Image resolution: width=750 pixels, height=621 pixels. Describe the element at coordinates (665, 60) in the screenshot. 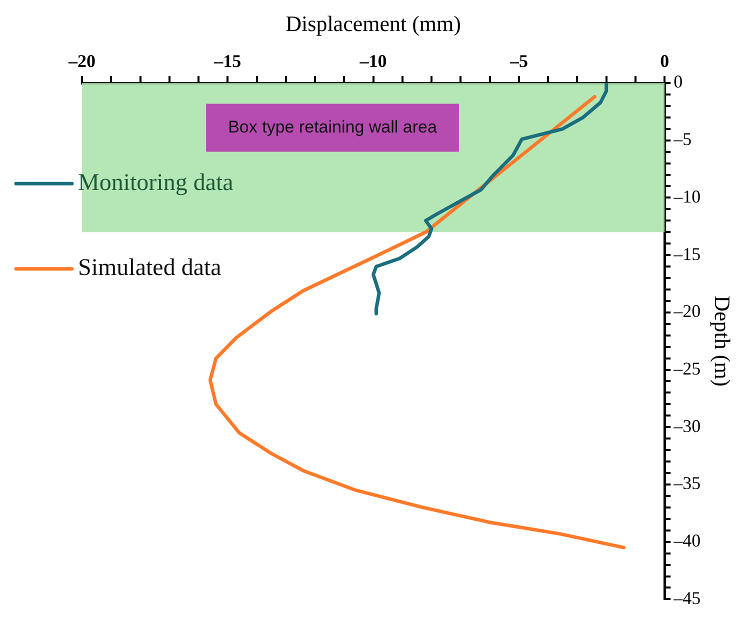

I see `x-tick-label: 0` at that location.